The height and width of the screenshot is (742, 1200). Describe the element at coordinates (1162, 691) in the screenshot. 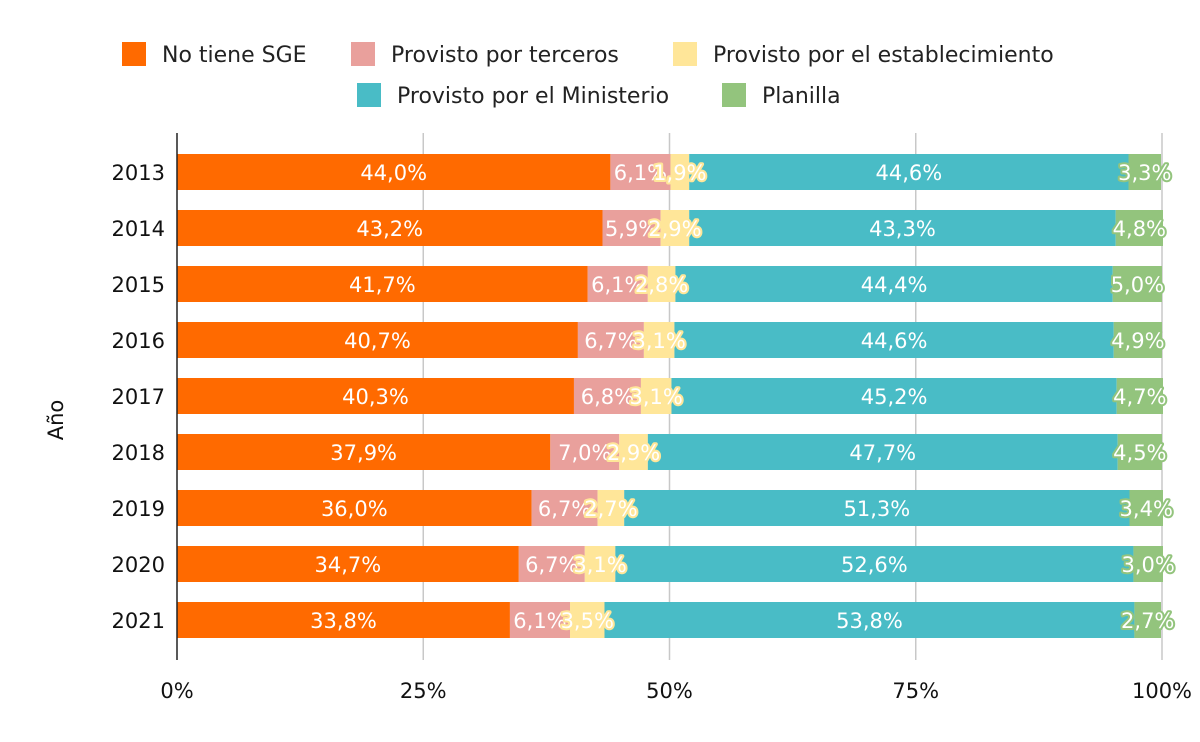

I see `x-tick-label: 100%` at that location.